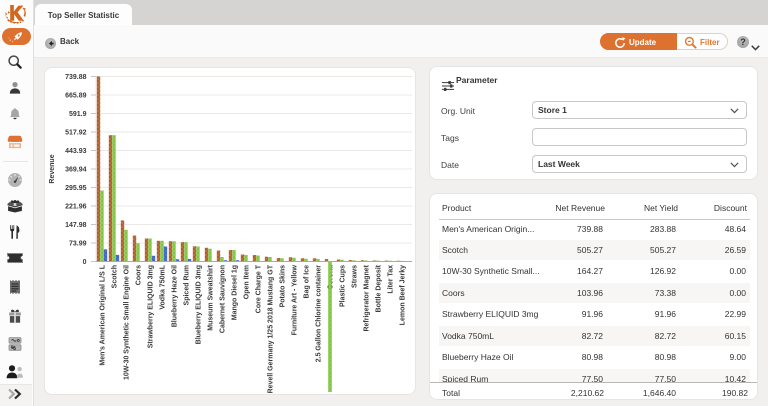 This screenshot has width=768, height=406. Describe the element at coordinates (379, 288) in the screenshot. I see `svg-text: Bottle Deposit` at that location.